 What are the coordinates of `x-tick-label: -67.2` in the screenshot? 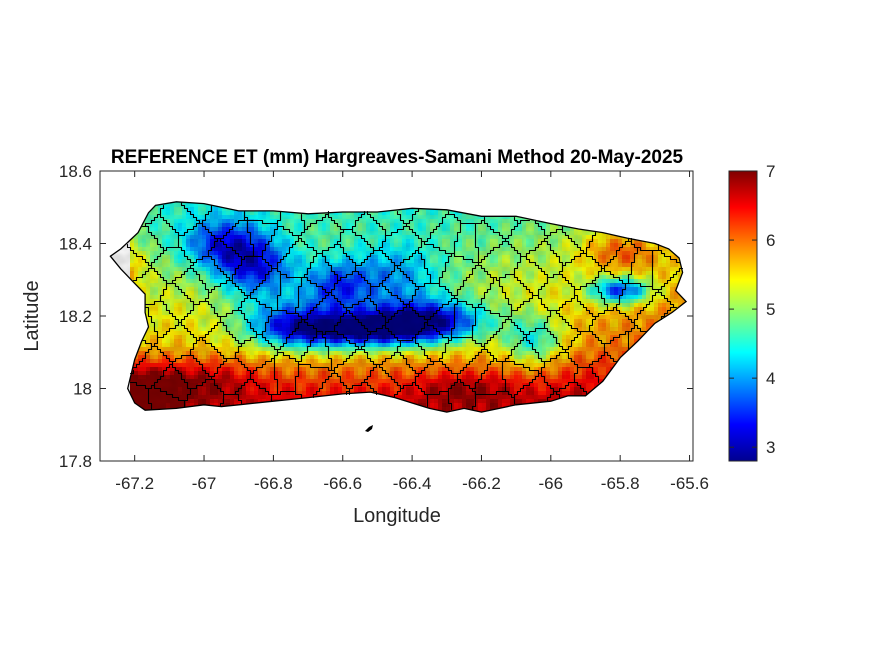 It's located at (134, 483).